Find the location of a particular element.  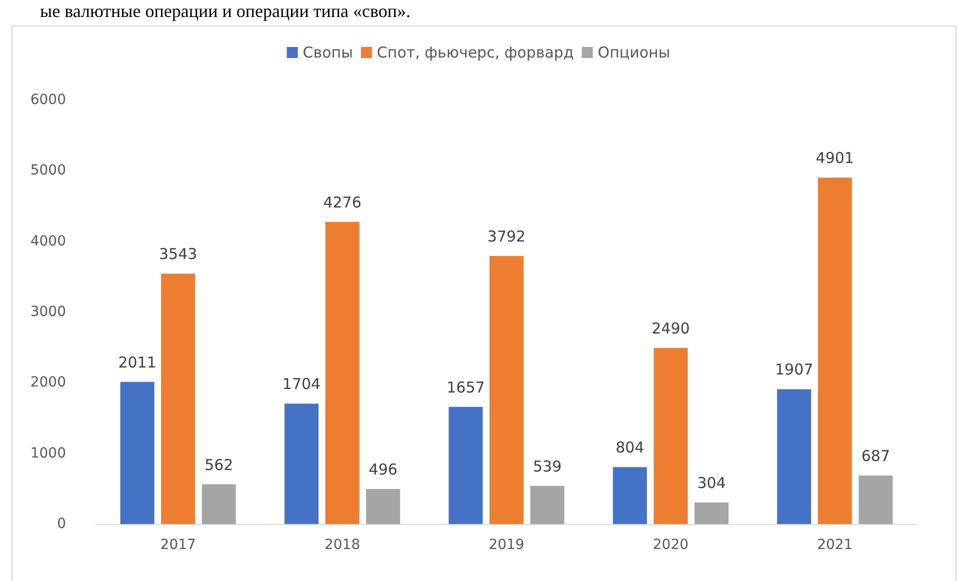

data-label: 562 is located at coordinates (219, 465).